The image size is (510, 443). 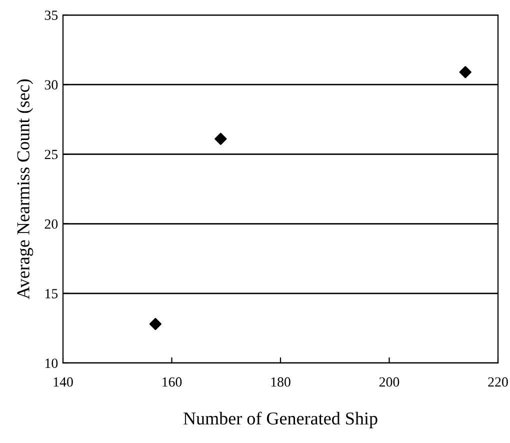 What do you see at coordinates (51, 224) in the screenshot?
I see `y-tick-label: 20` at bounding box center [51, 224].